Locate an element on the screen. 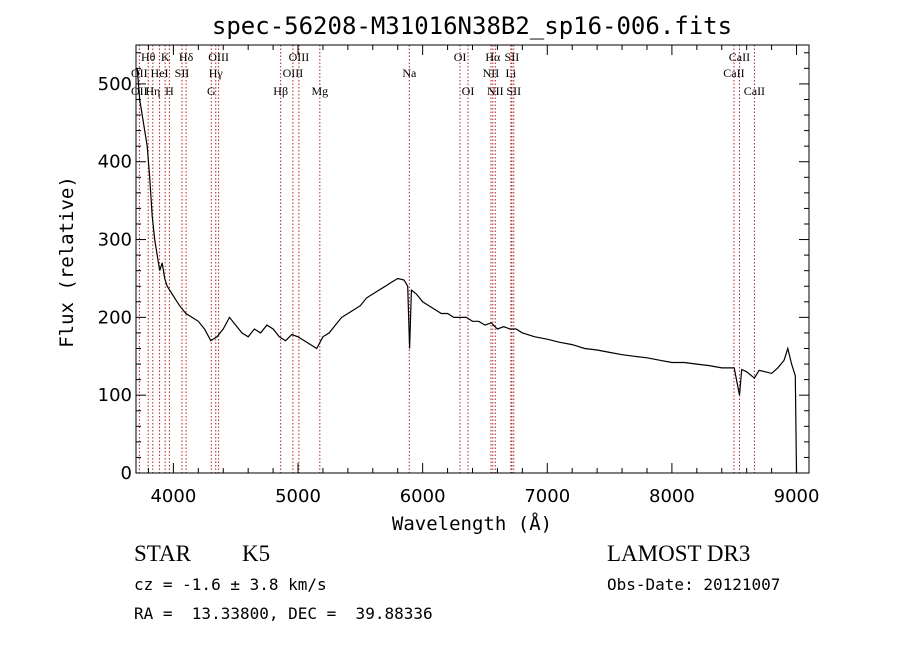 Image resolution: width=900 pixels, height=649 pixels. coordinates: RA = 13.33800, DEC = 39.88336 is located at coordinates (283, 613).